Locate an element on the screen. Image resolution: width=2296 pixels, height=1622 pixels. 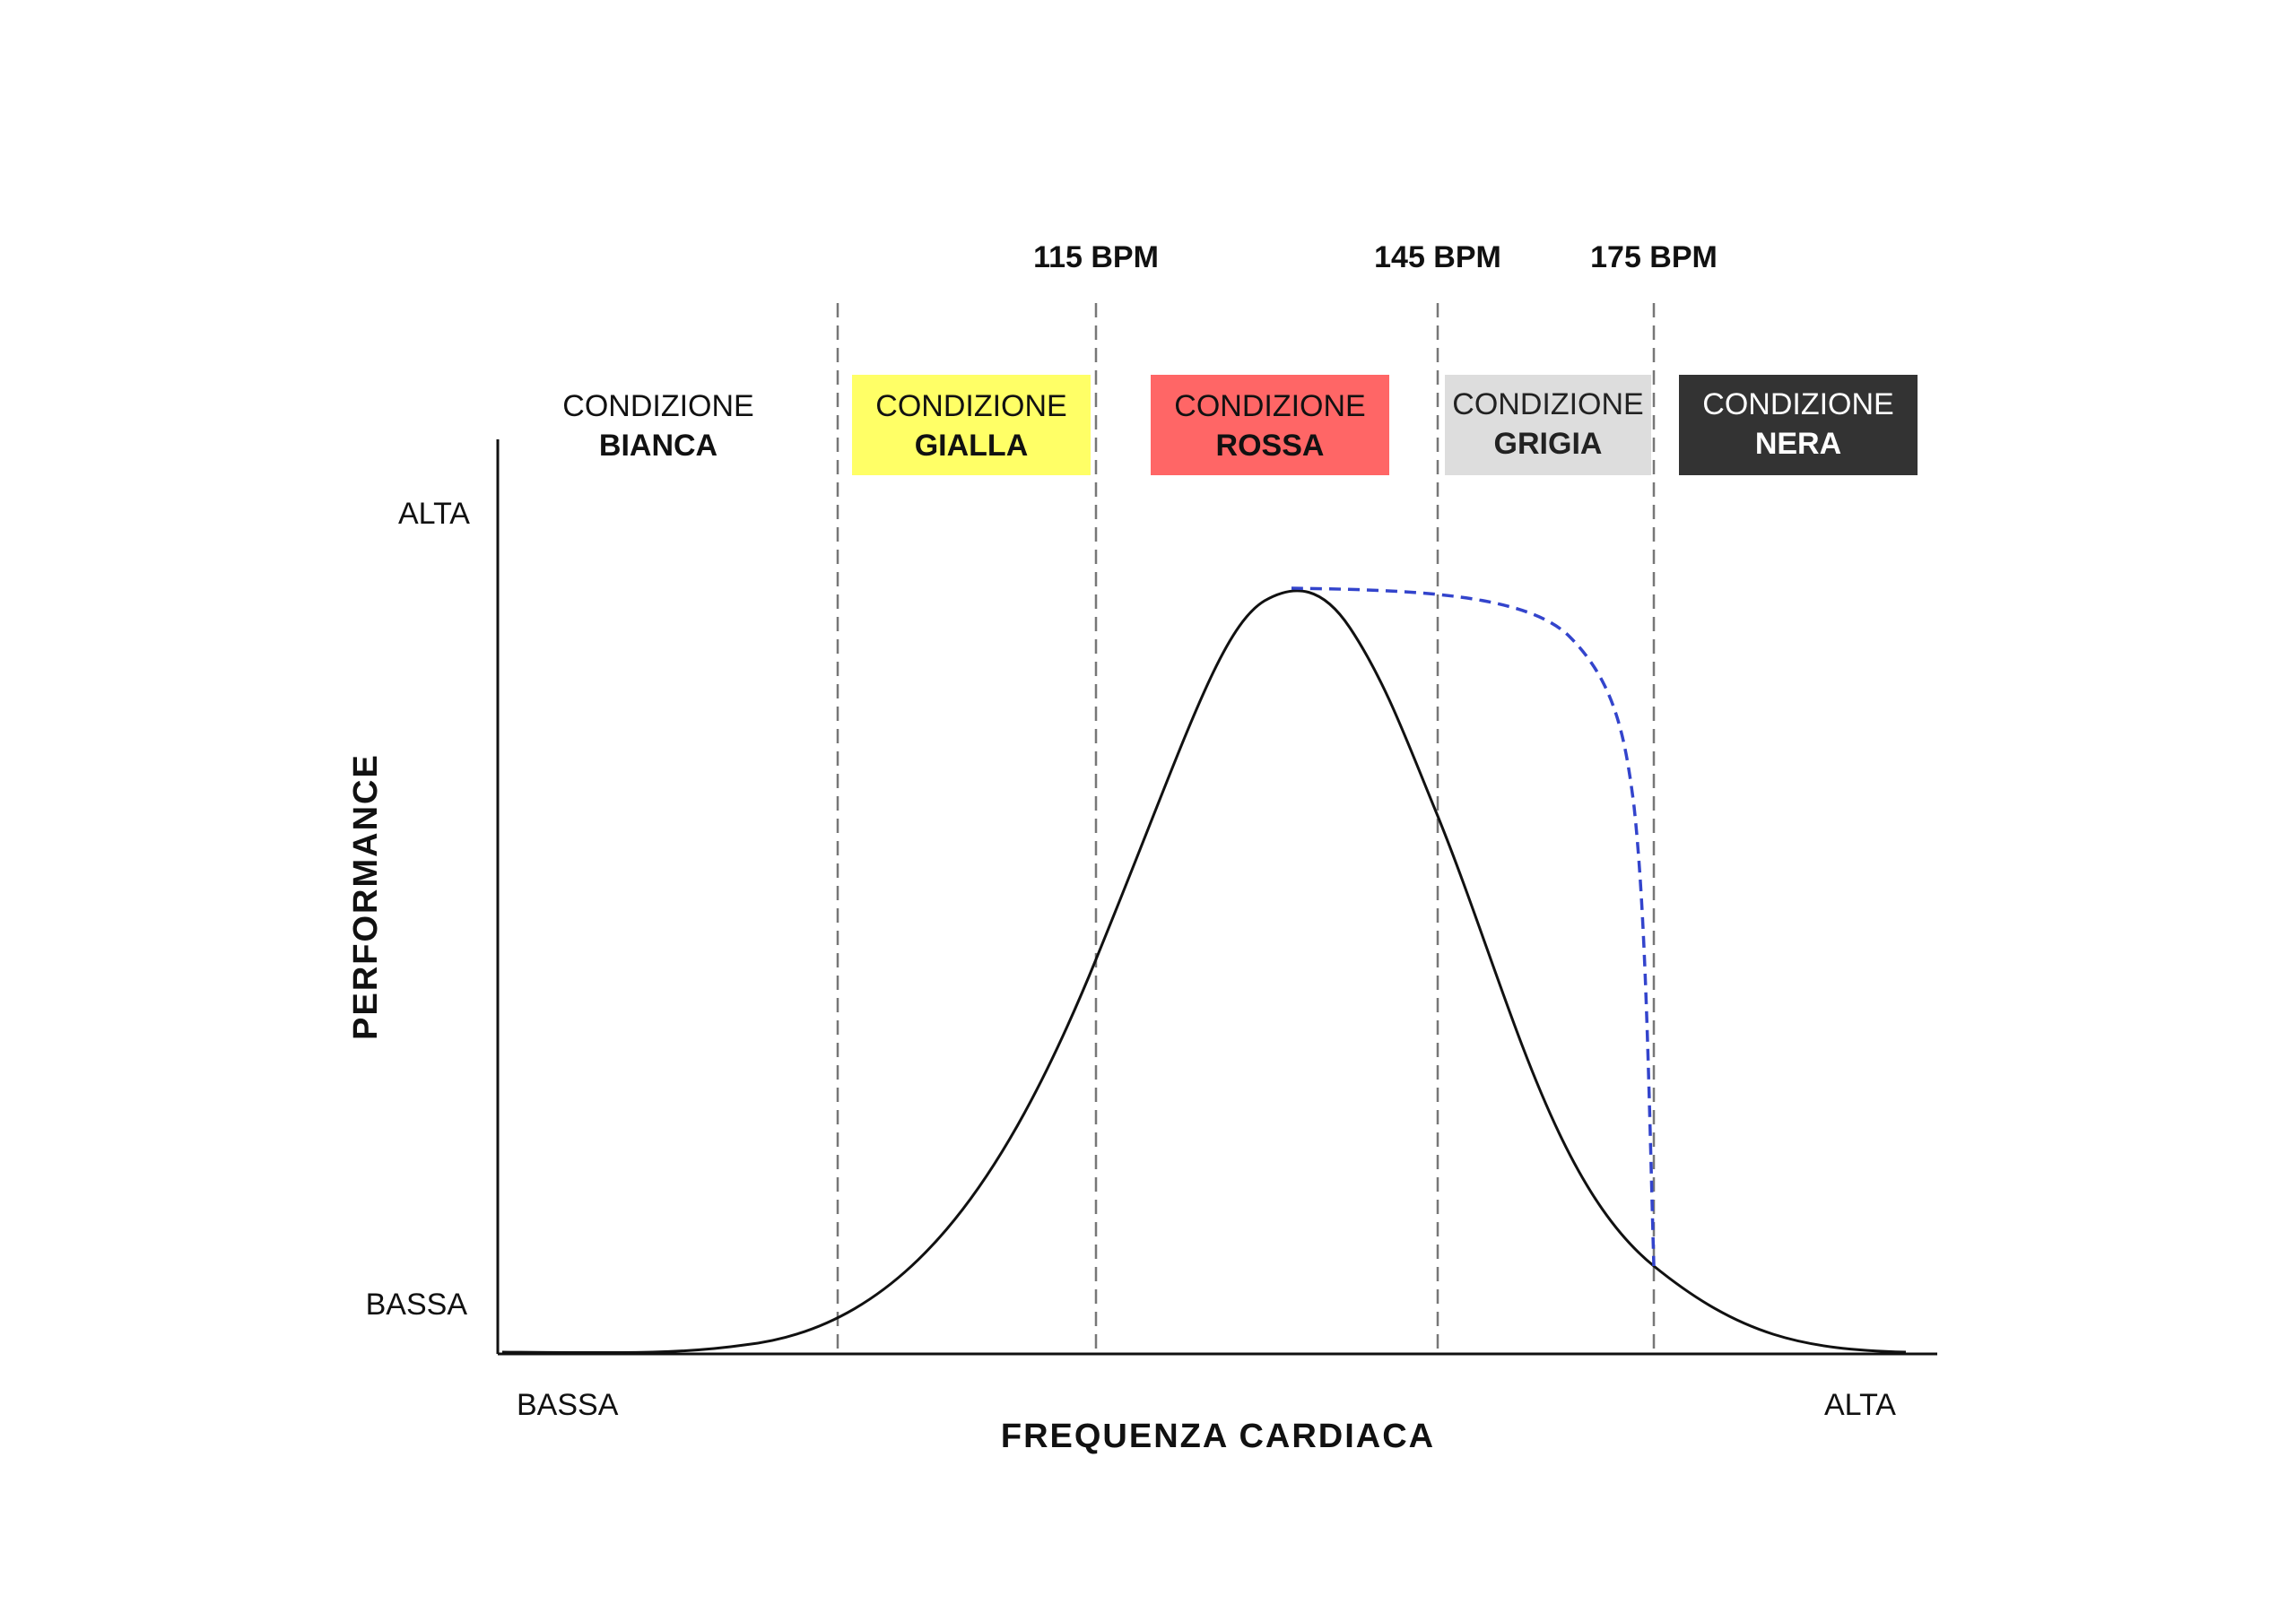
threshold-labels: 115 BPM 145 BPM 175 BPM is located at coordinates (1375, 257).